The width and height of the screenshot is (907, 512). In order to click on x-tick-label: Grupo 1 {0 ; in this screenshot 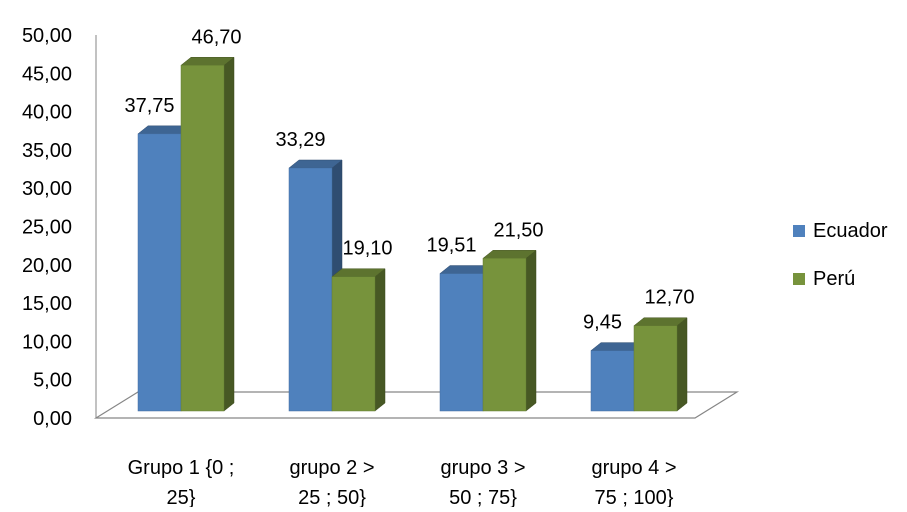, I will do `click(181, 468)`.